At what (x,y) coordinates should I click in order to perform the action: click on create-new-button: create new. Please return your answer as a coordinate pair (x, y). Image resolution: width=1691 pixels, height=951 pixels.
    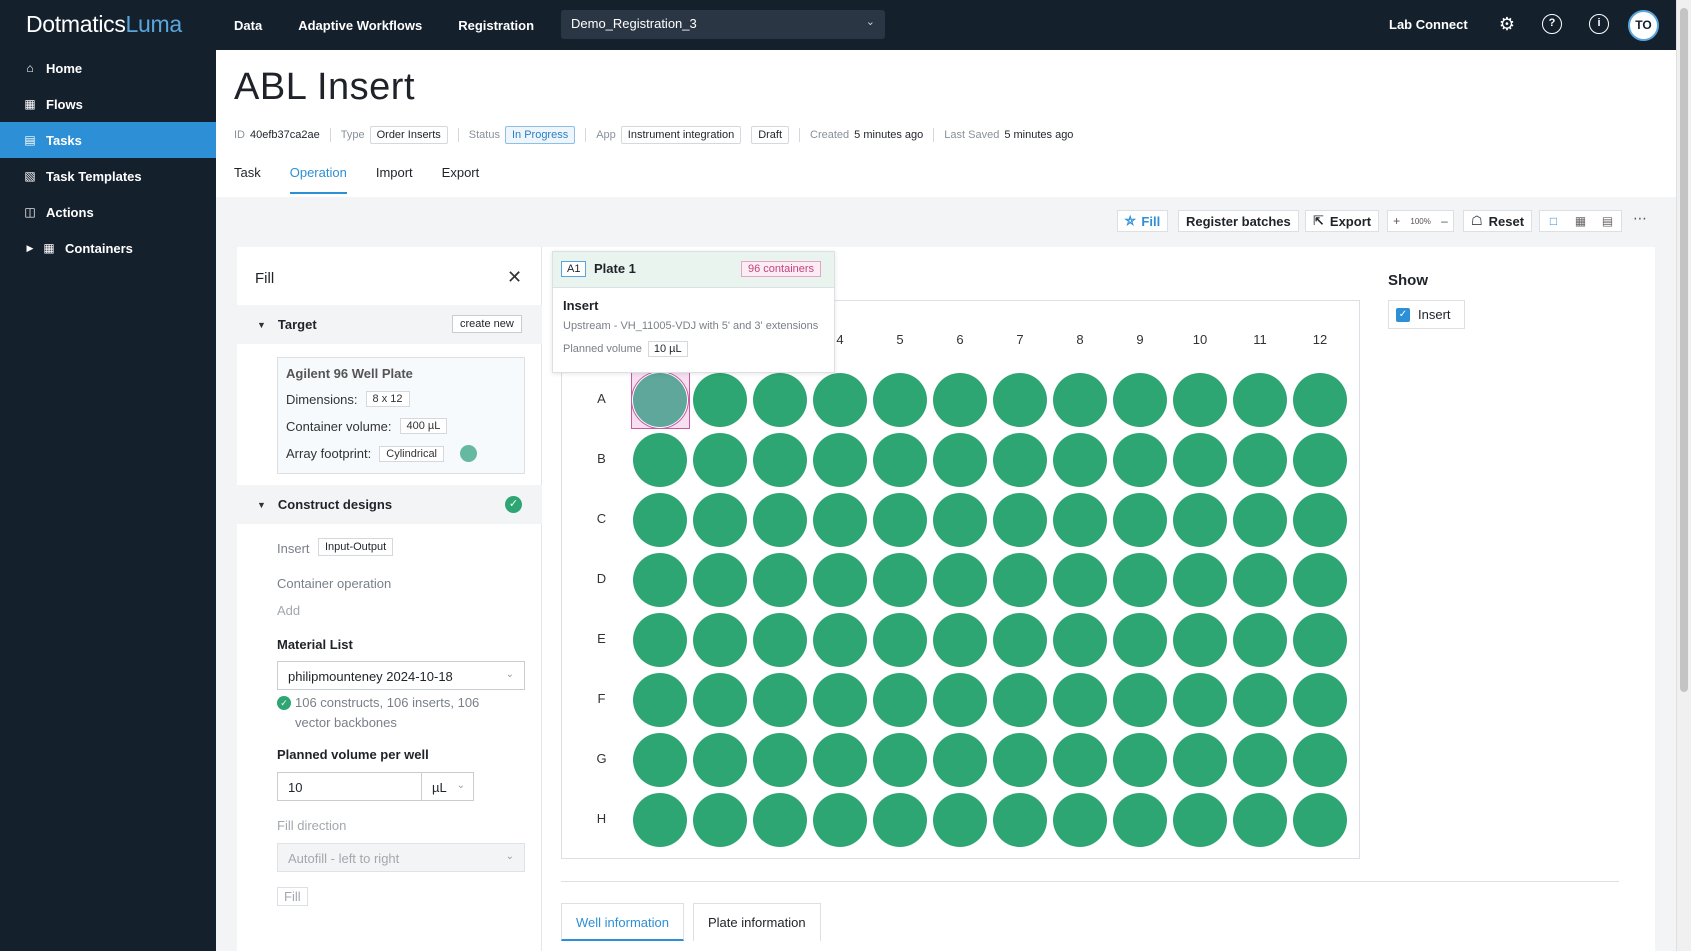
    Looking at the image, I should click on (487, 324).